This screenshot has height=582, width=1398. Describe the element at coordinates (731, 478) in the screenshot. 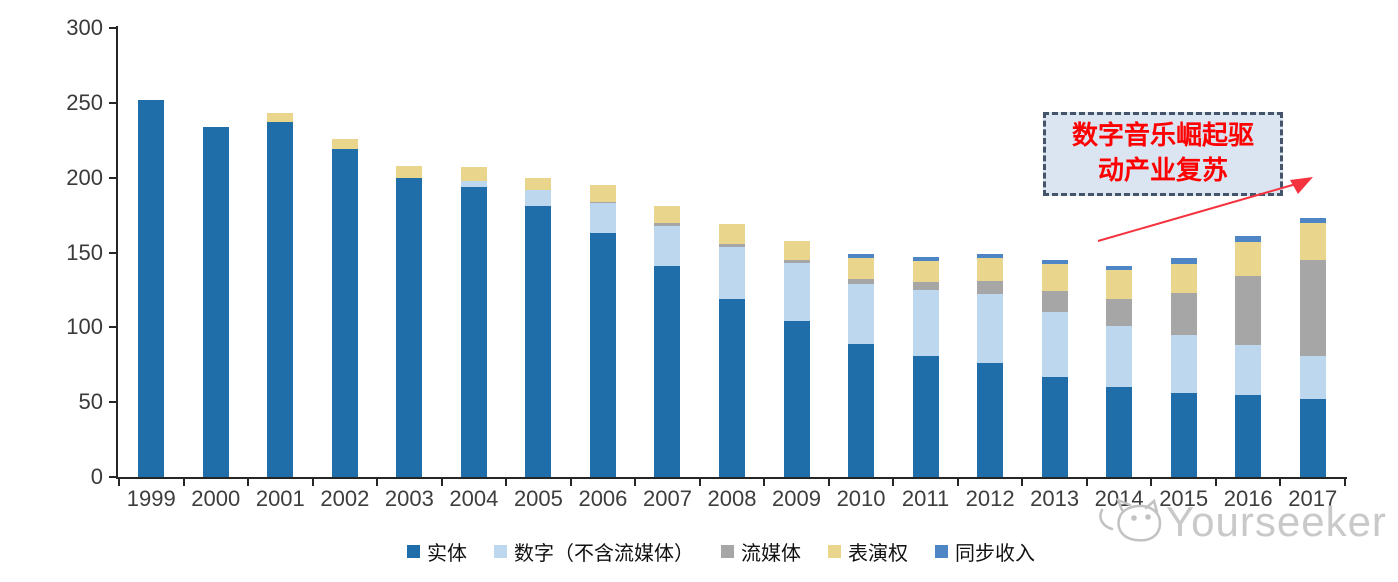

I see `x-axis-line` at that location.